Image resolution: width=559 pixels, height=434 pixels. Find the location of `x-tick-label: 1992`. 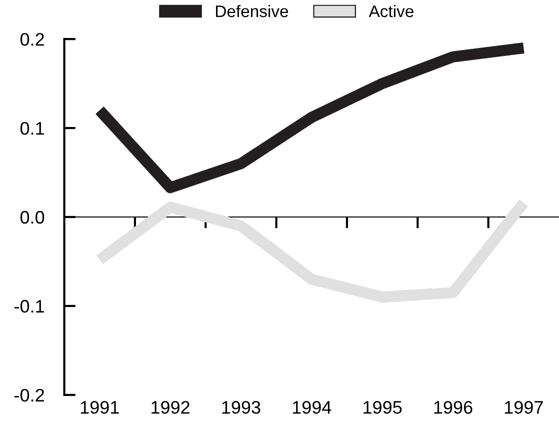

x-tick-label: 1992 is located at coordinates (171, 407).